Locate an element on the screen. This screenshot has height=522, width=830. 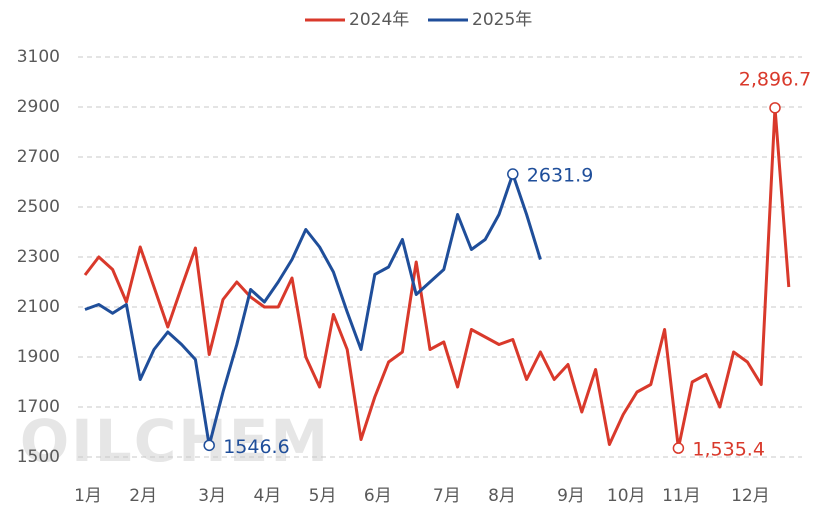
y-tick-label: 2500 is located at coordinates (38, 207).